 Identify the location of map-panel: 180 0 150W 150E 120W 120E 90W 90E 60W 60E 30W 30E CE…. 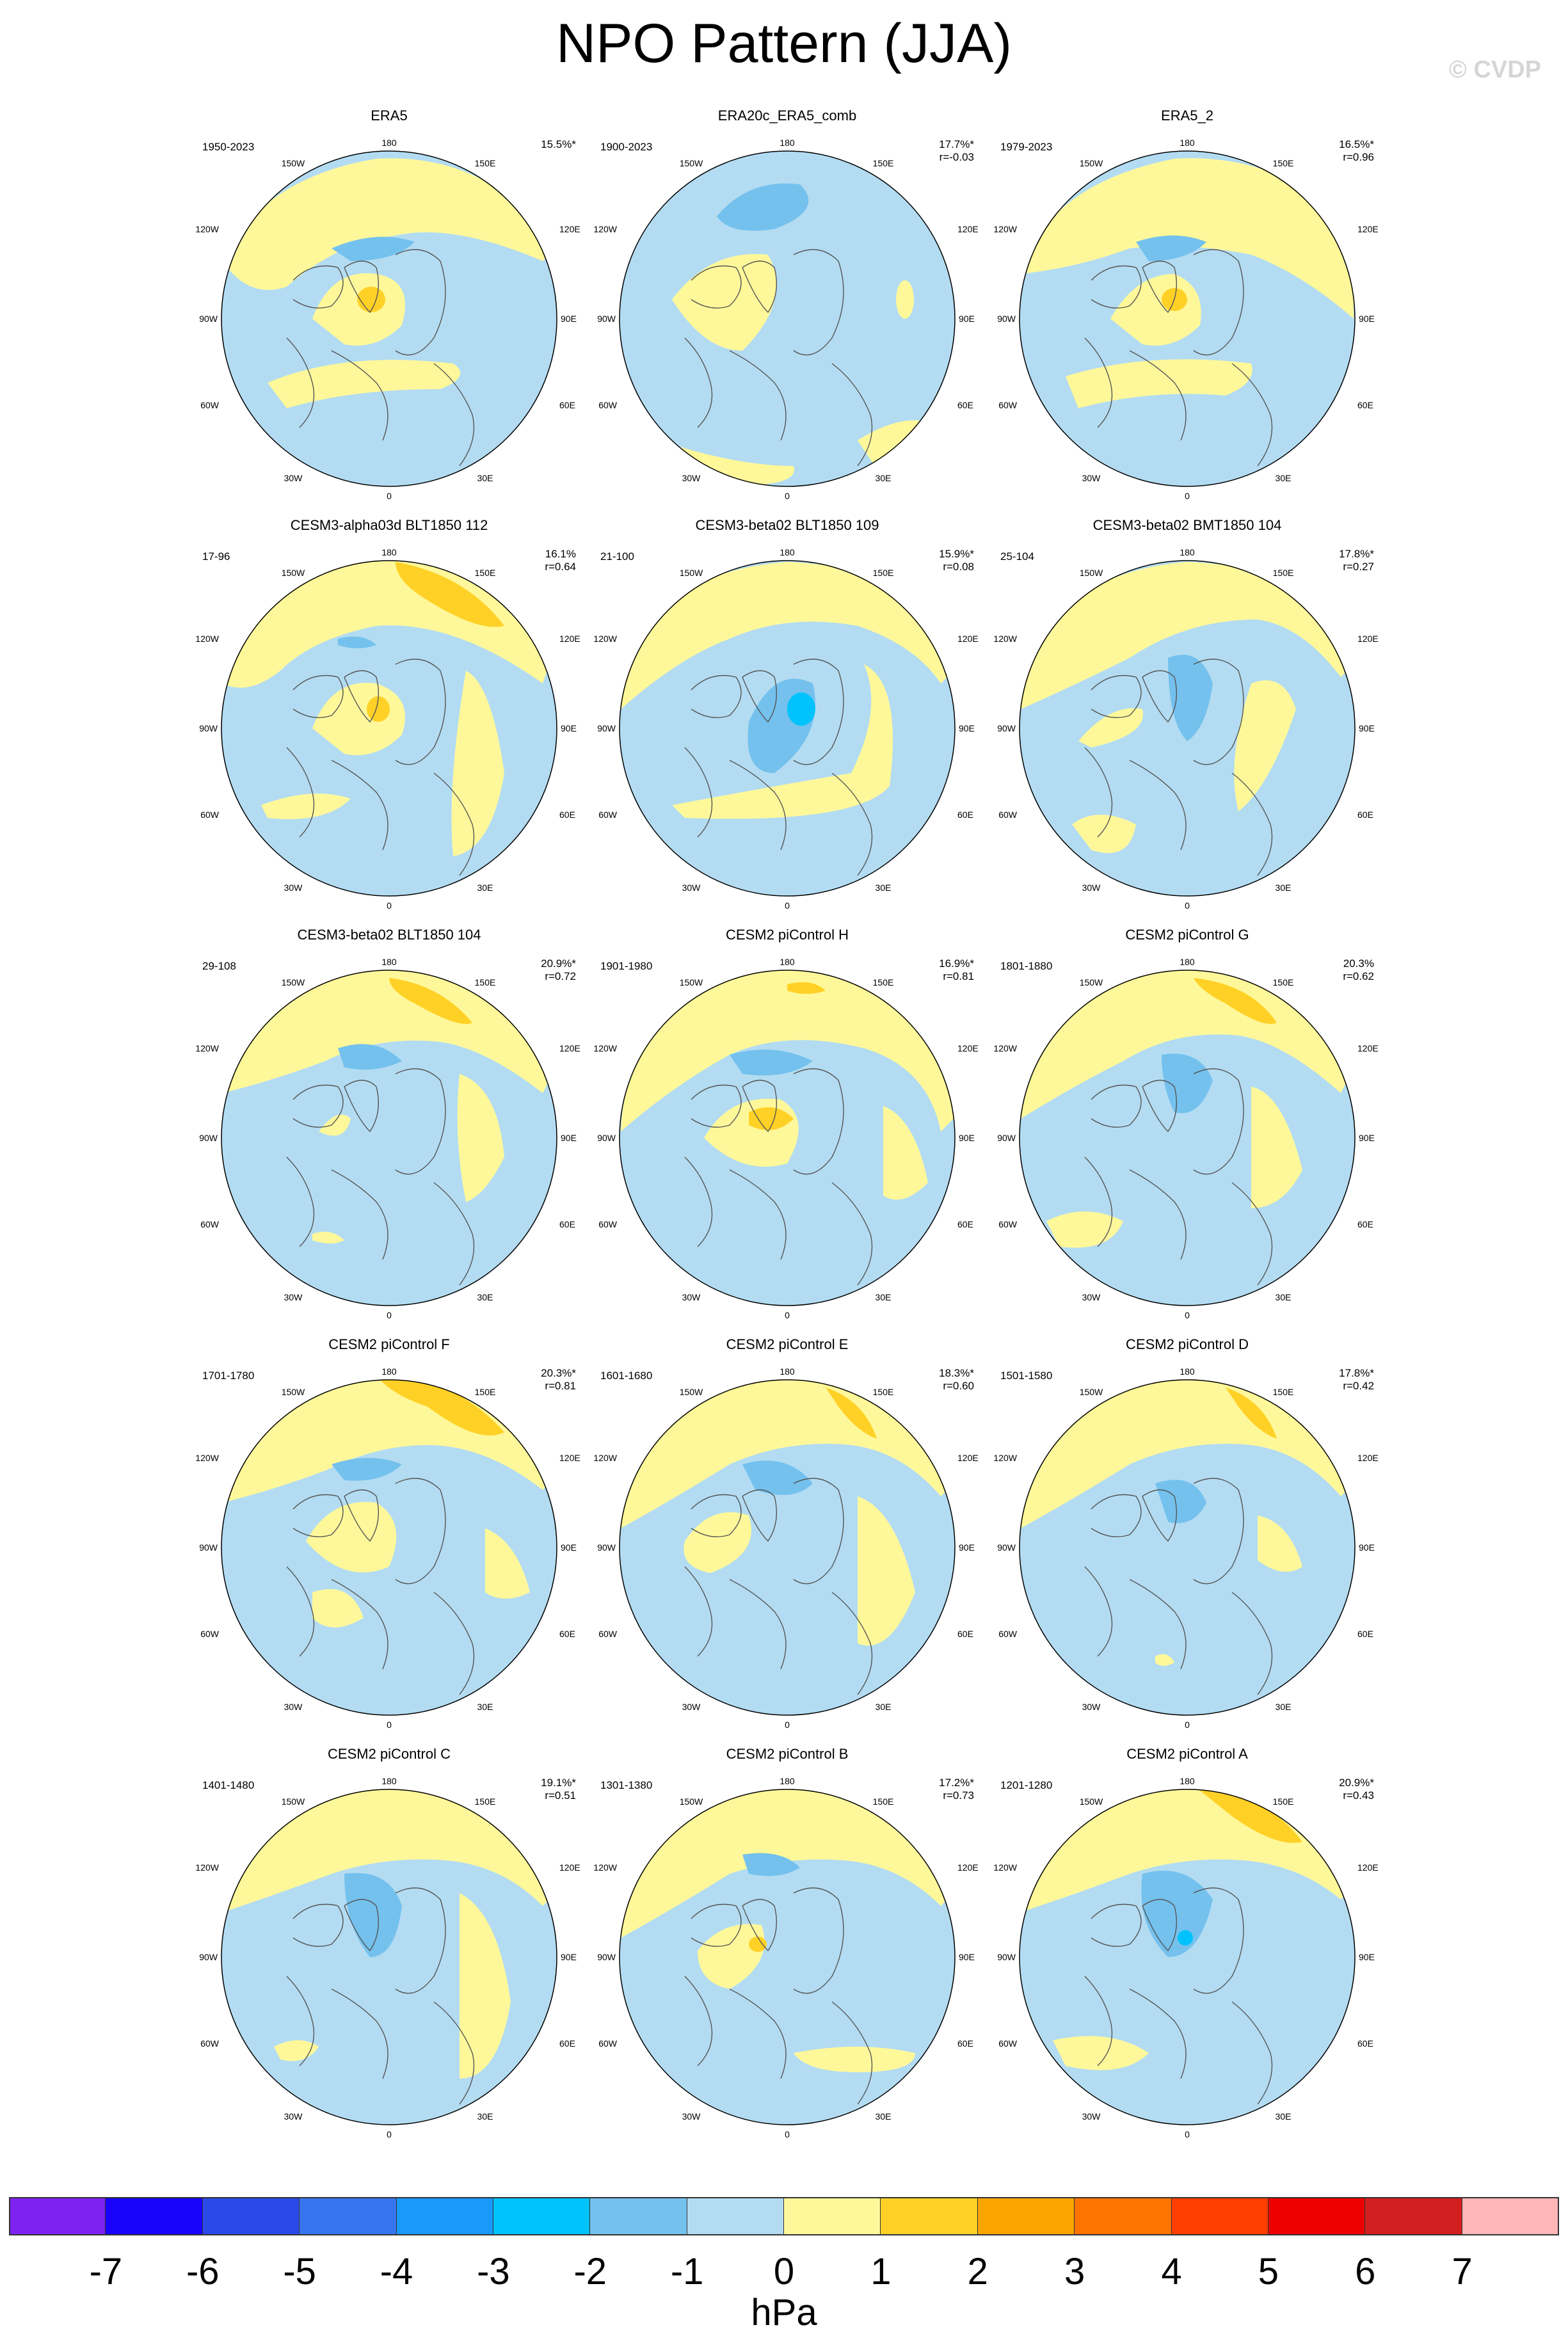
(1187, 1541).